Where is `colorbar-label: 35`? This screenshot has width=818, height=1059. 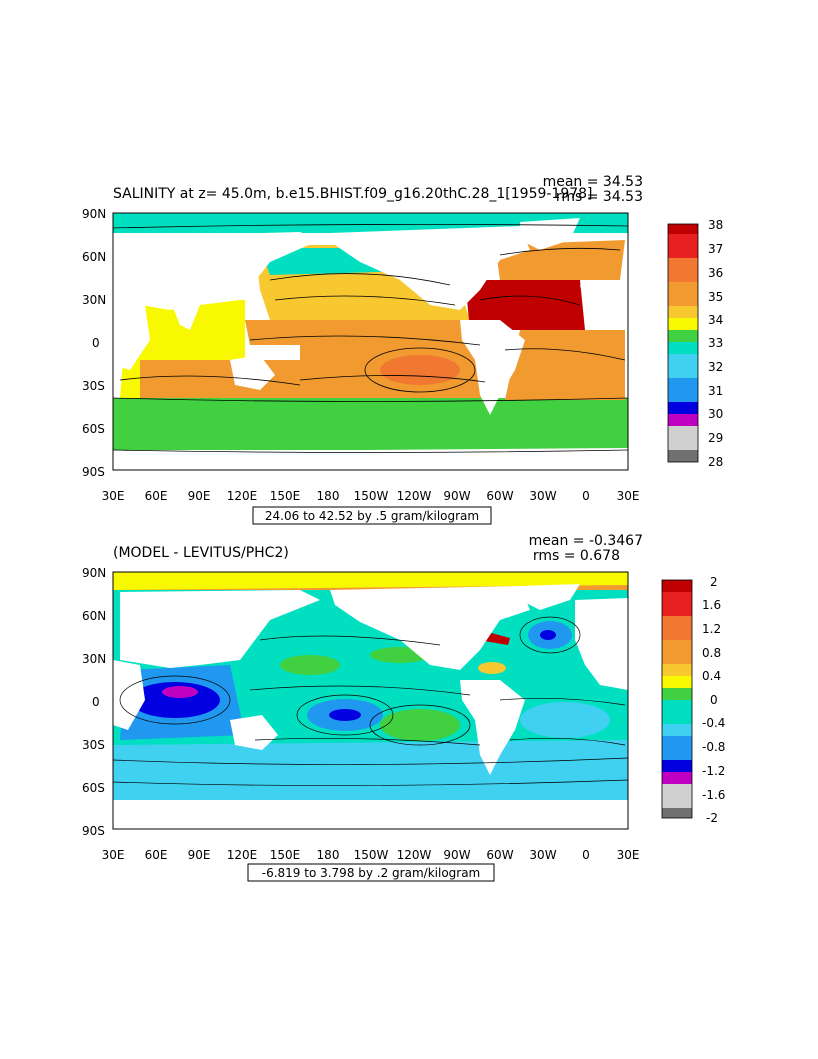
colorbar-label: 35 is located at coordinates (715, 297).